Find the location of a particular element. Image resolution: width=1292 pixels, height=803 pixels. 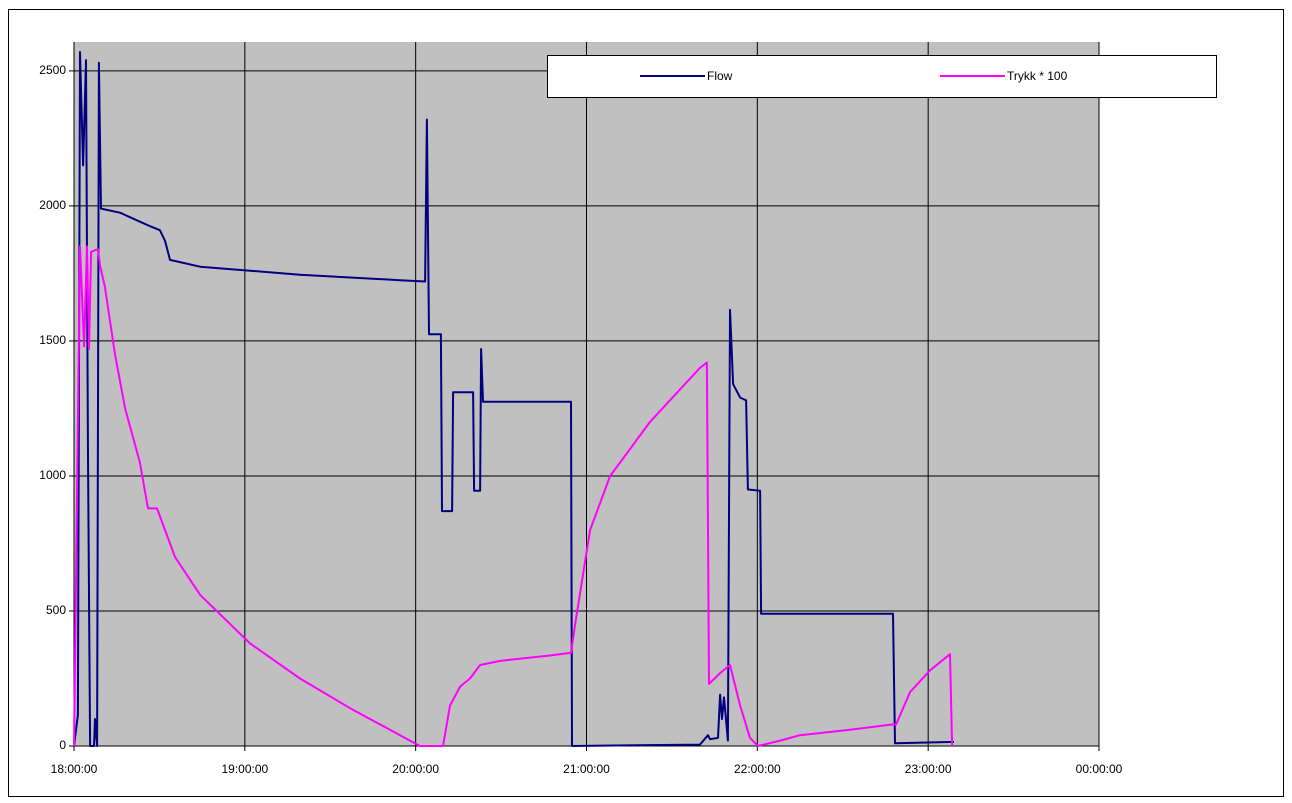

x-tick-label: 18:00:00 is located at coordinates (74, 769).